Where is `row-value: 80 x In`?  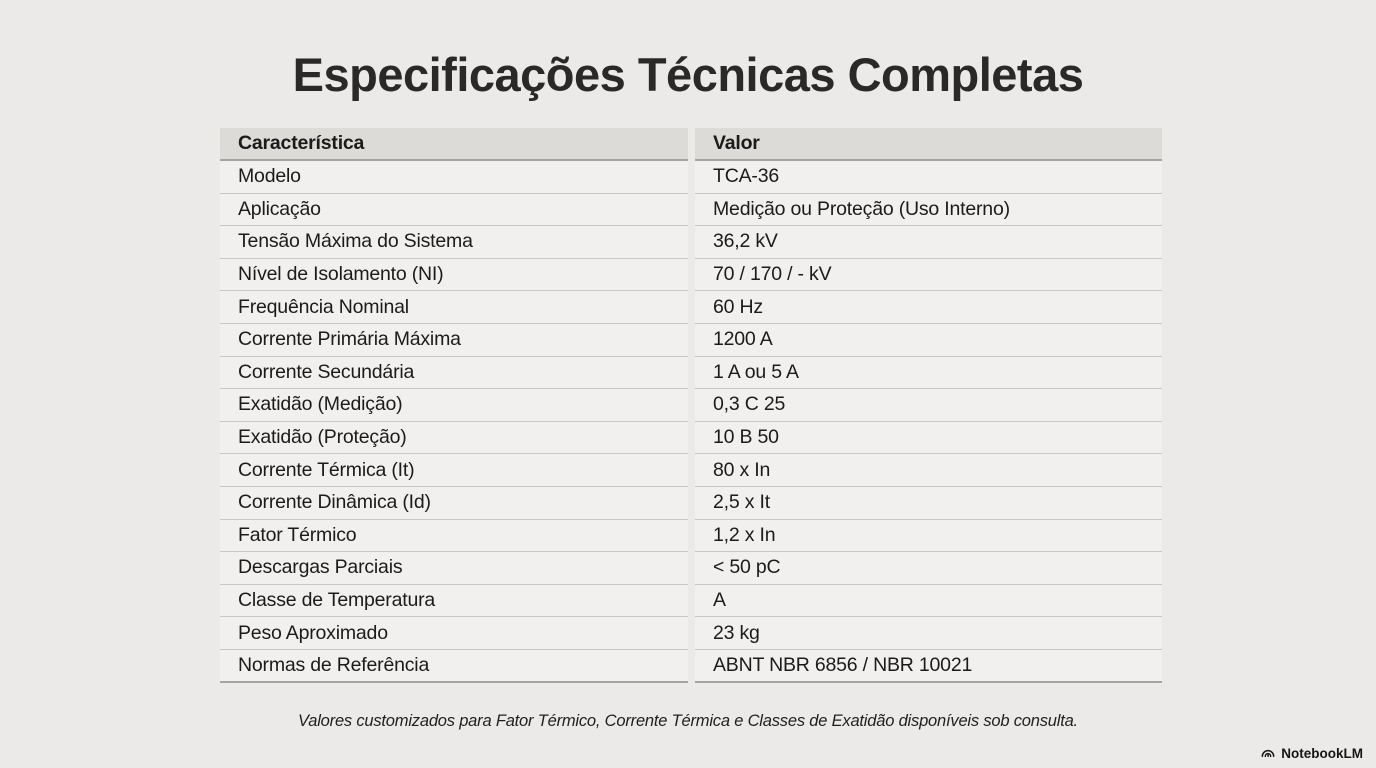 row-value: 80 x In is located at coordinates (928, 470).